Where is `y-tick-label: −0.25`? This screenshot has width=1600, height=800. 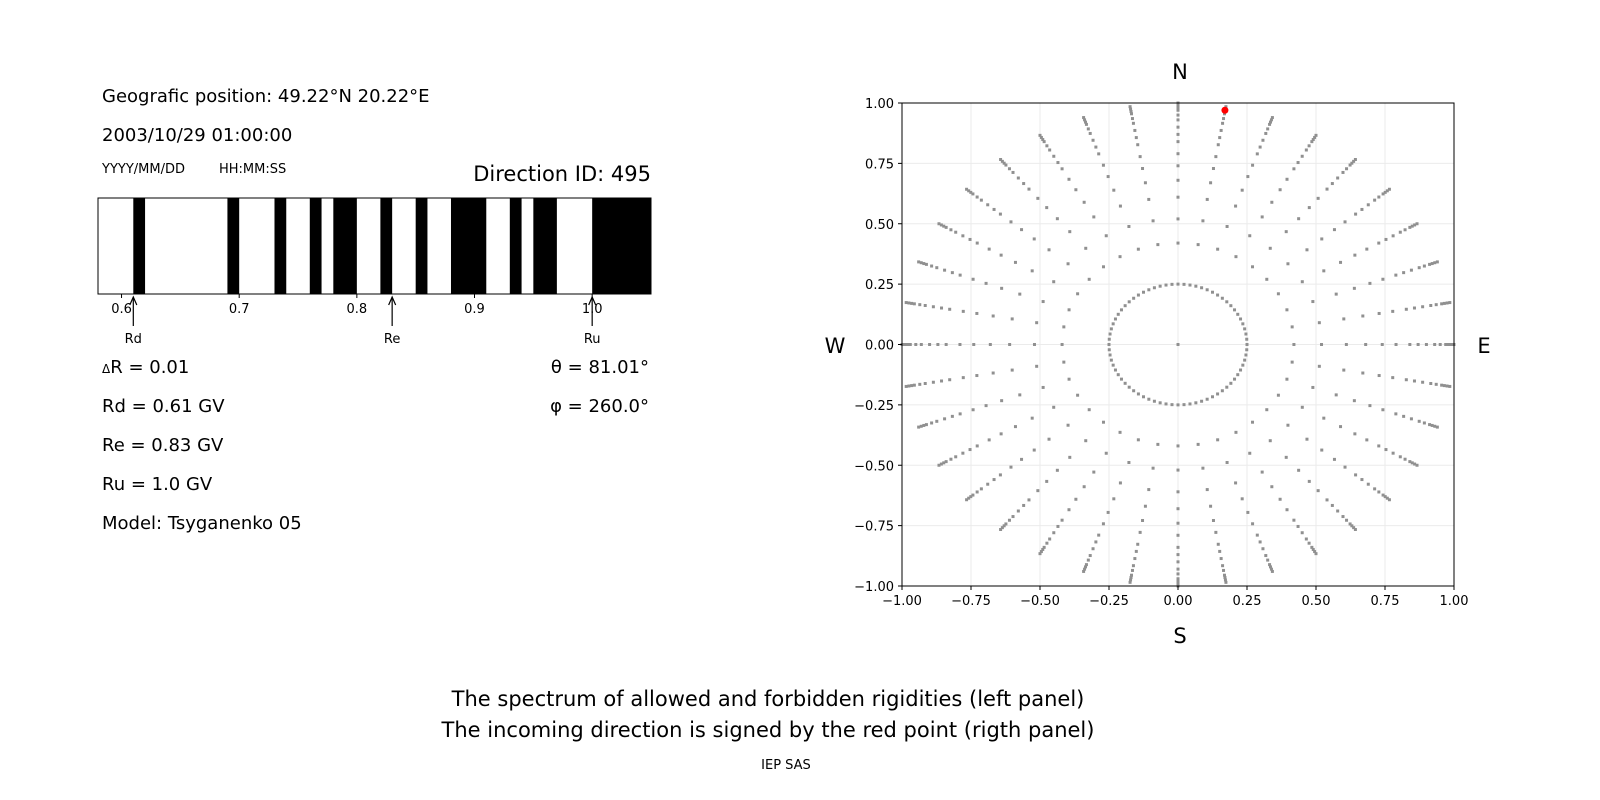 y-tick-label: −0.25 is located at coordinates (874, 406).